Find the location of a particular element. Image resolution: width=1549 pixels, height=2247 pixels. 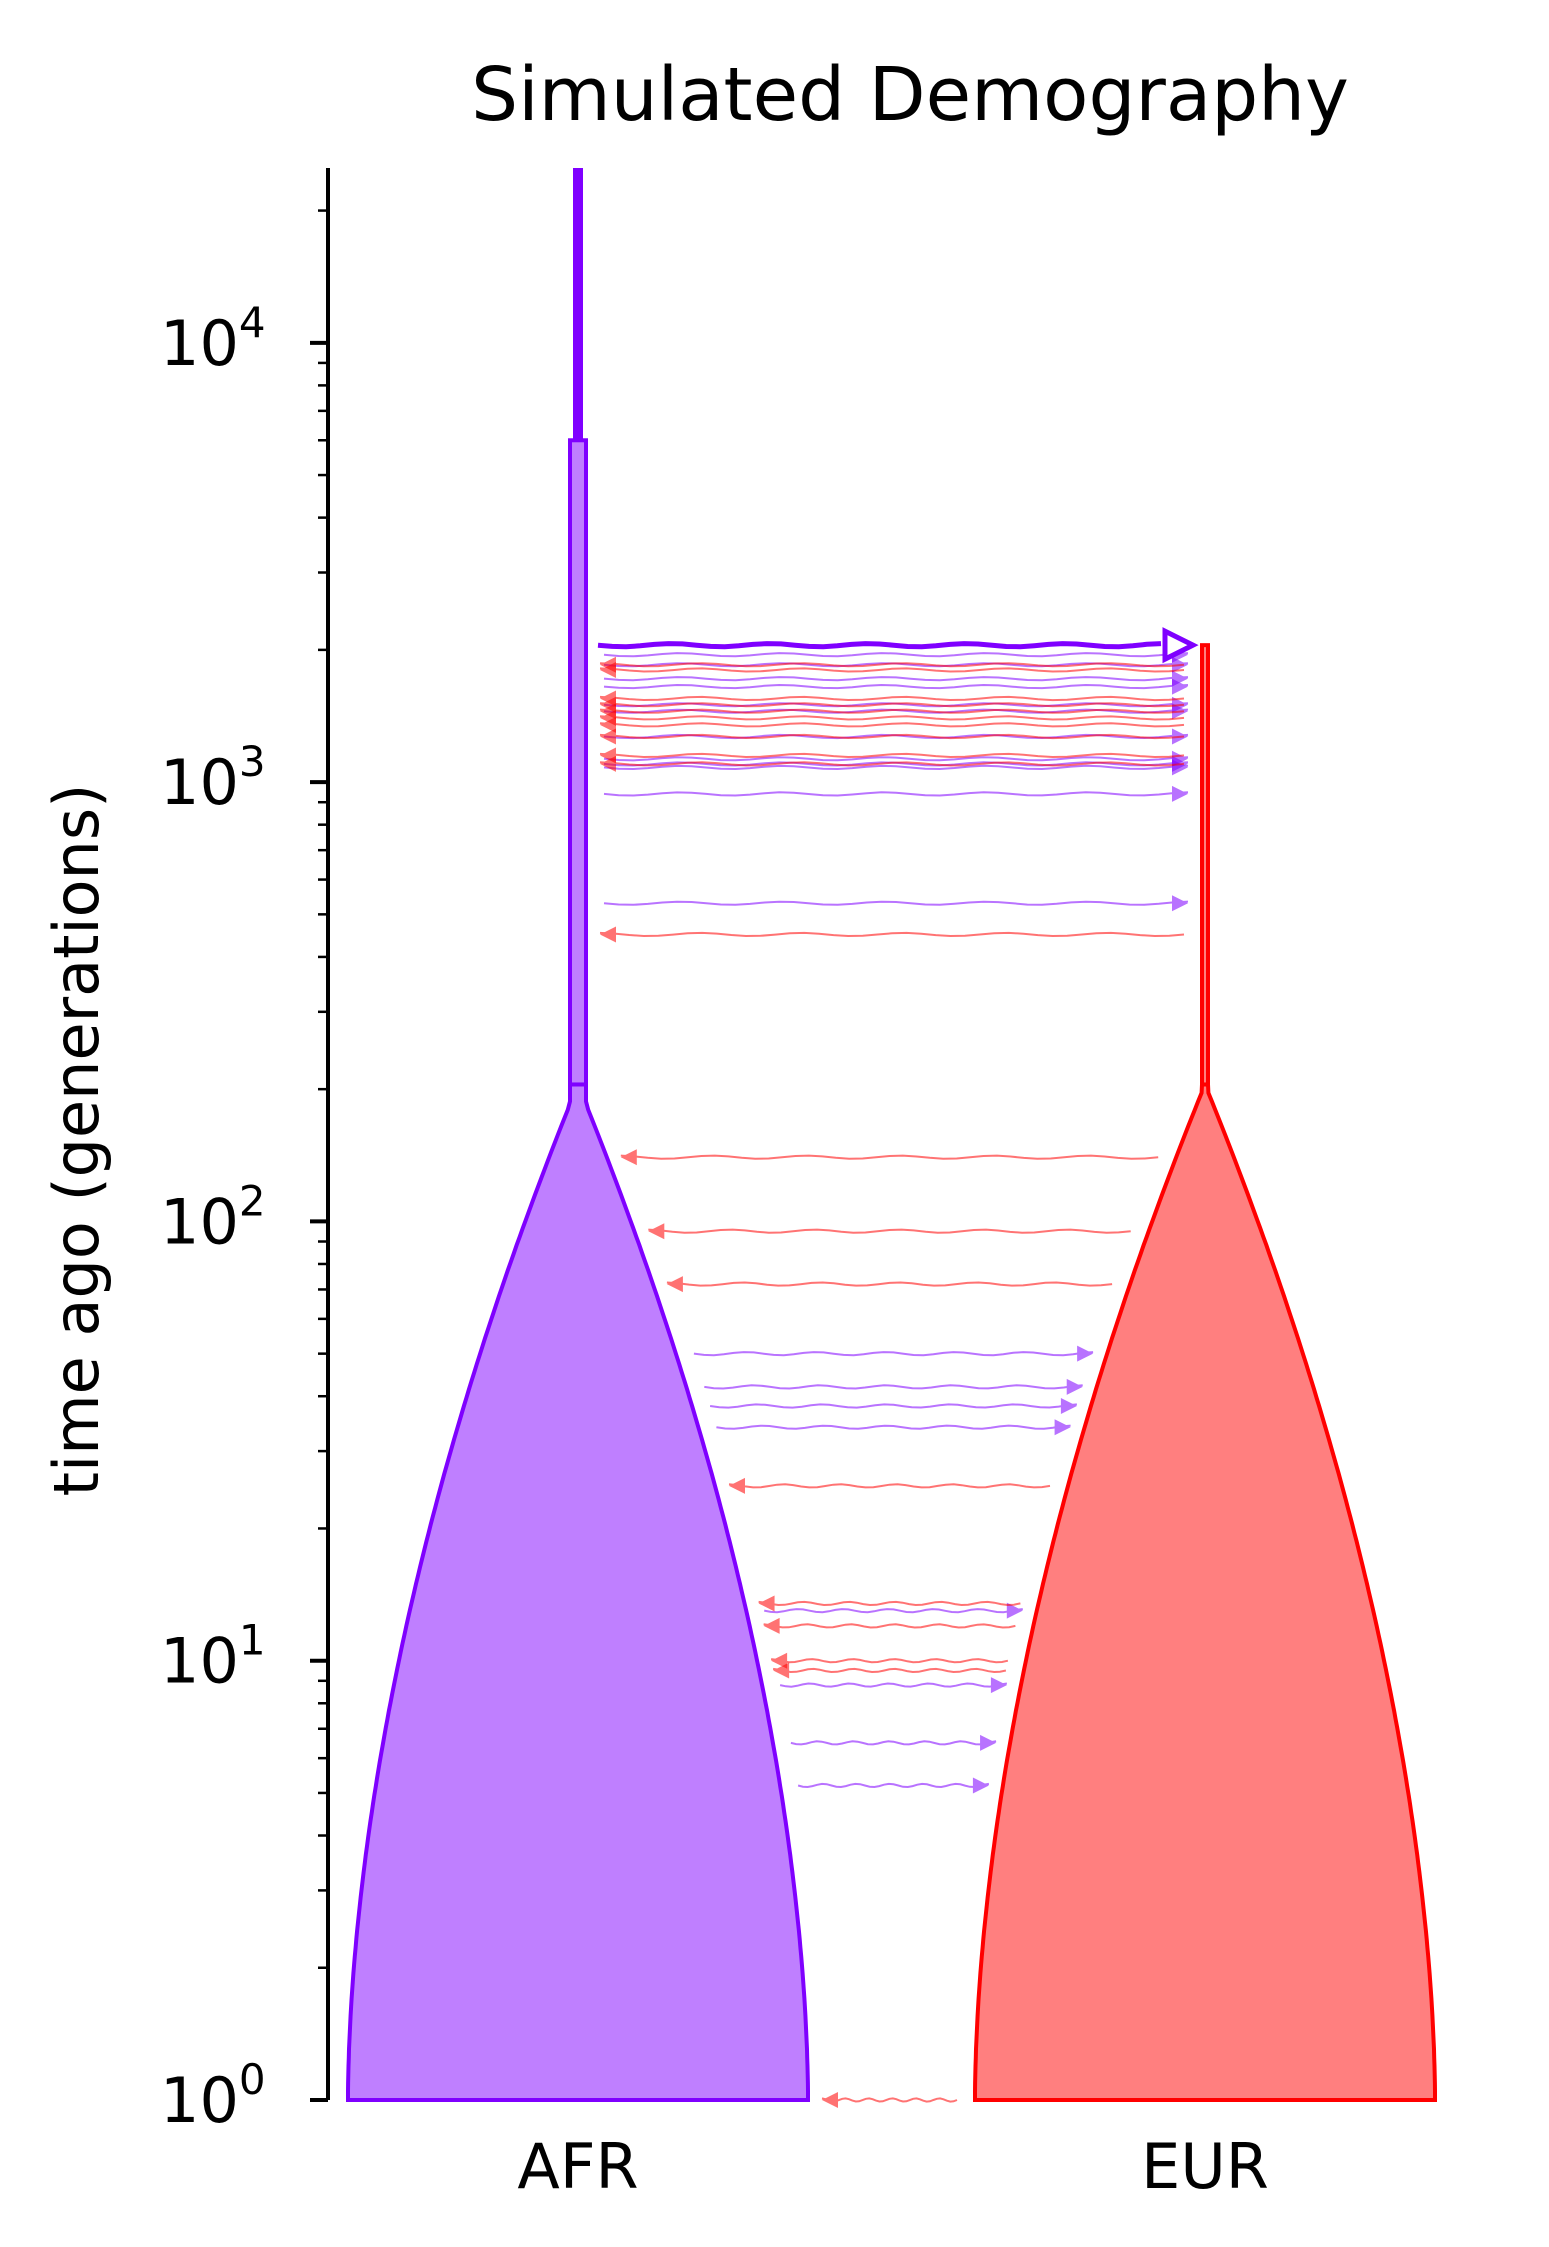

split-arrow is located at coordinates (898, 645).